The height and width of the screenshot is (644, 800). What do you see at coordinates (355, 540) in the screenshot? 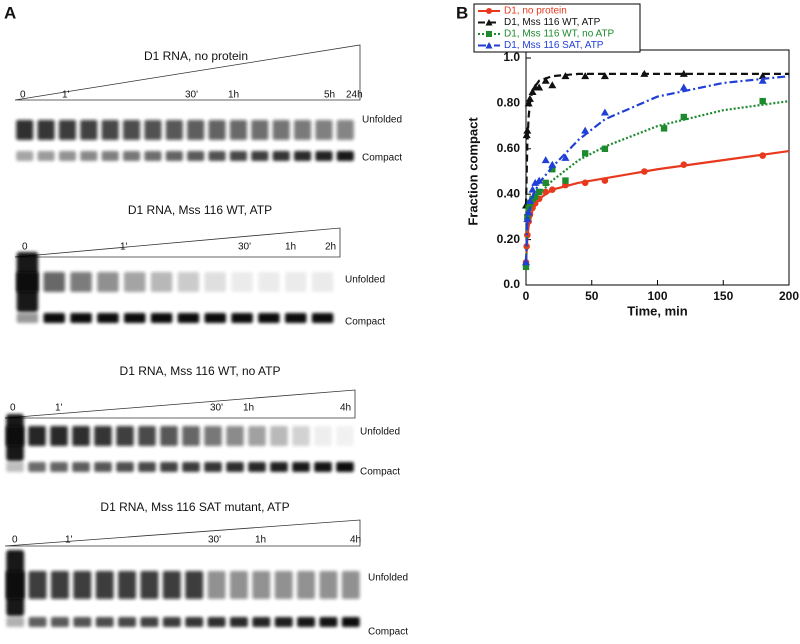
I see `time-label: 4h` at bounding box center [355, 540].